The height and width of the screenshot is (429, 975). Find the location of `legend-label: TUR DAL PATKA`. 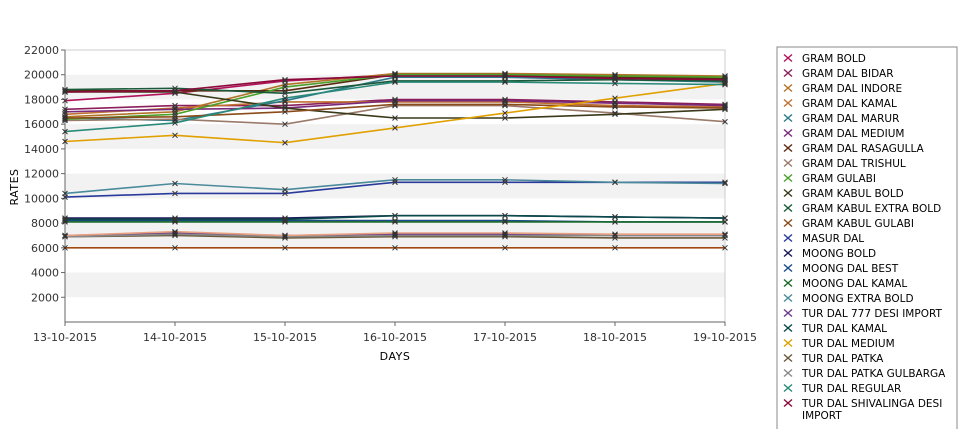

legend-label: TUR DAL PATKA is located at coordinates (842, 359).